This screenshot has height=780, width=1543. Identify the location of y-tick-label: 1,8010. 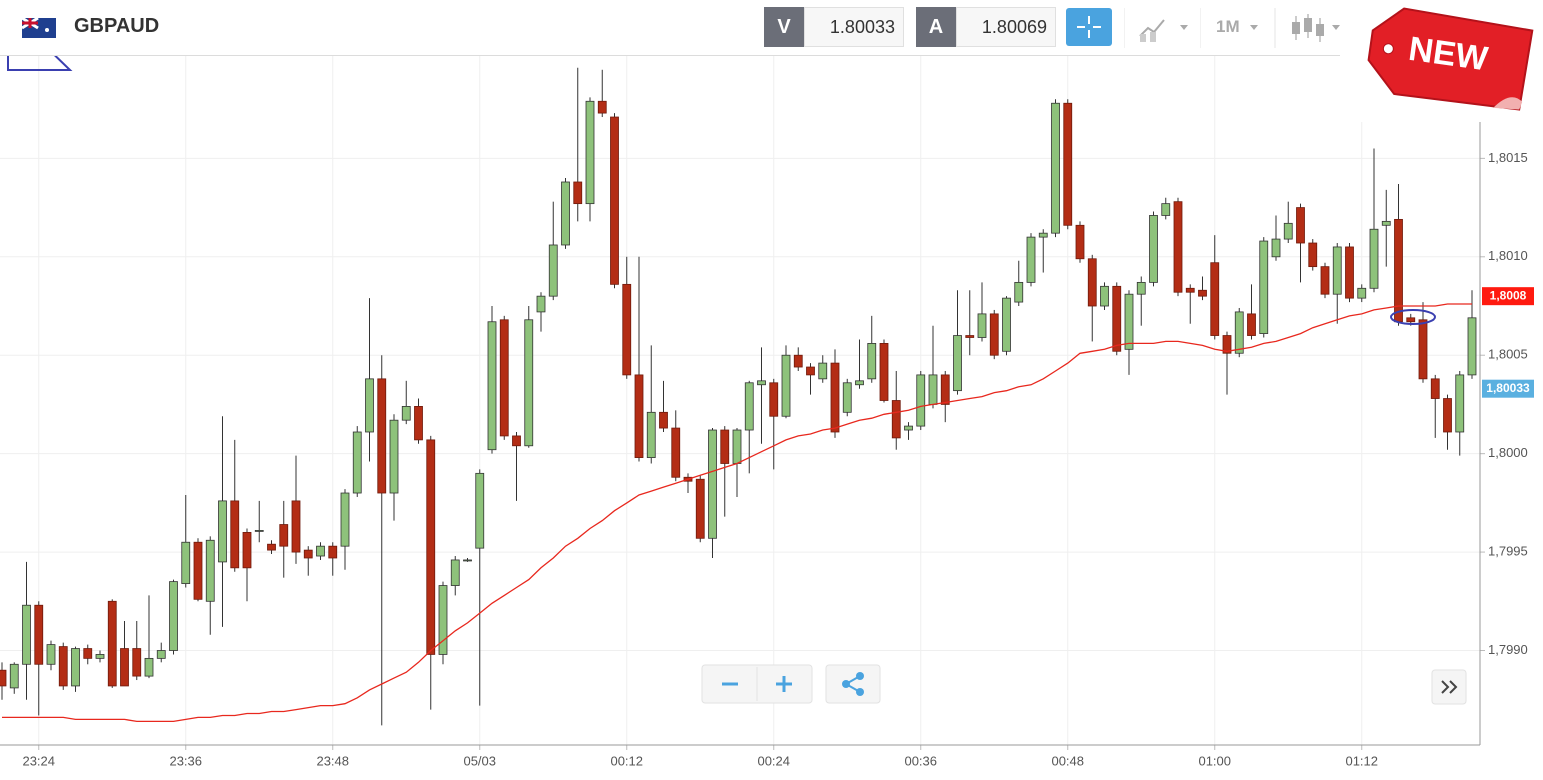
(1508, 255).